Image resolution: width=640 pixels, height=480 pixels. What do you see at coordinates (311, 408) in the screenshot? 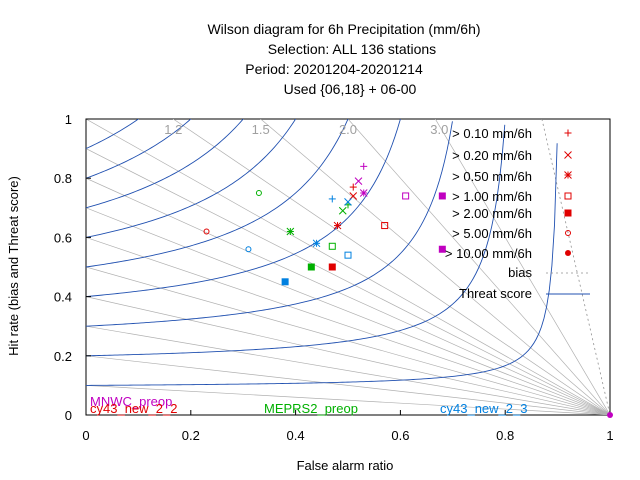
I see `model-label-meprs2: MEPRS2_preop` at bounding box center [311, 408].